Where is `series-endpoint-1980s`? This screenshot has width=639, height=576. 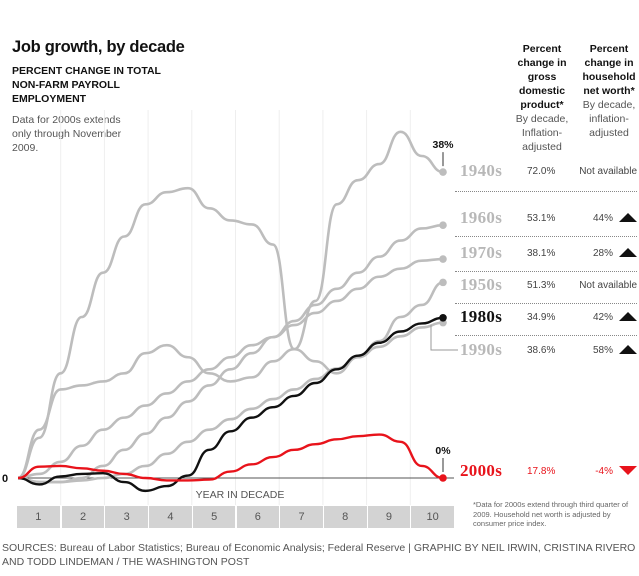 series-endpoint-1980s is located at coordinates (443, 318).